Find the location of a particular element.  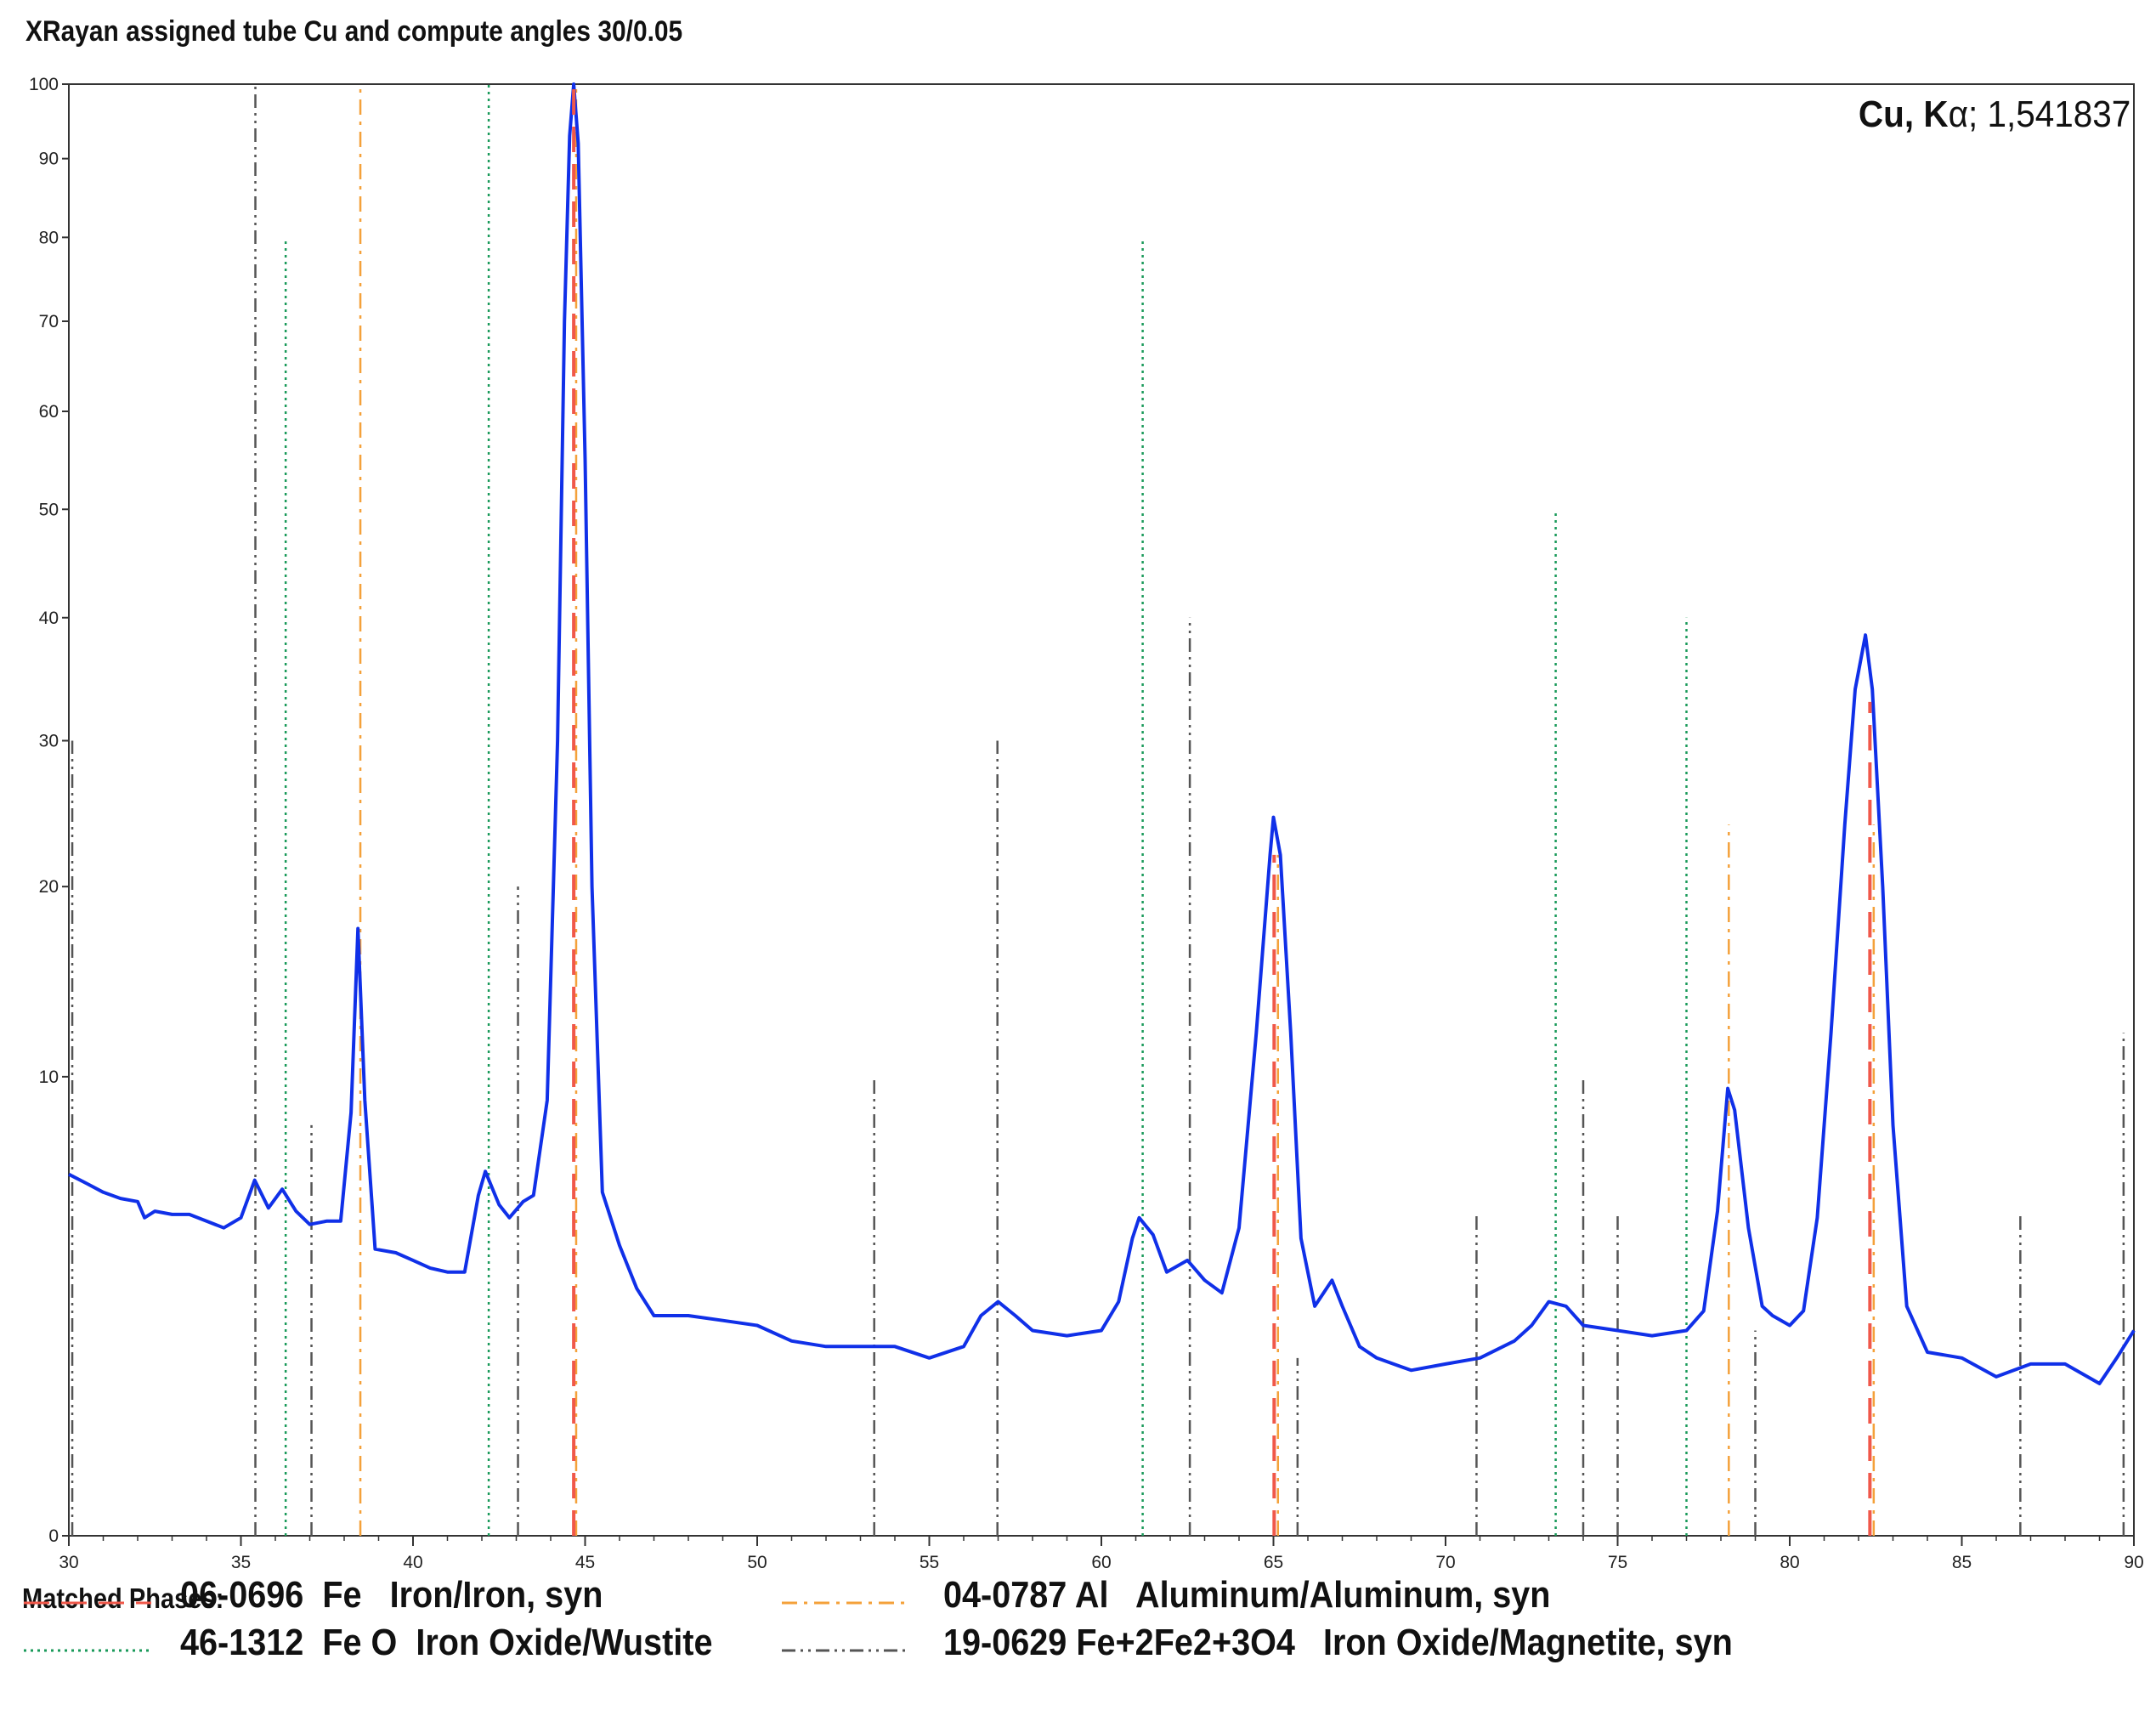

y-tick-label-0: 0 is located at coordinates (54, 1536).